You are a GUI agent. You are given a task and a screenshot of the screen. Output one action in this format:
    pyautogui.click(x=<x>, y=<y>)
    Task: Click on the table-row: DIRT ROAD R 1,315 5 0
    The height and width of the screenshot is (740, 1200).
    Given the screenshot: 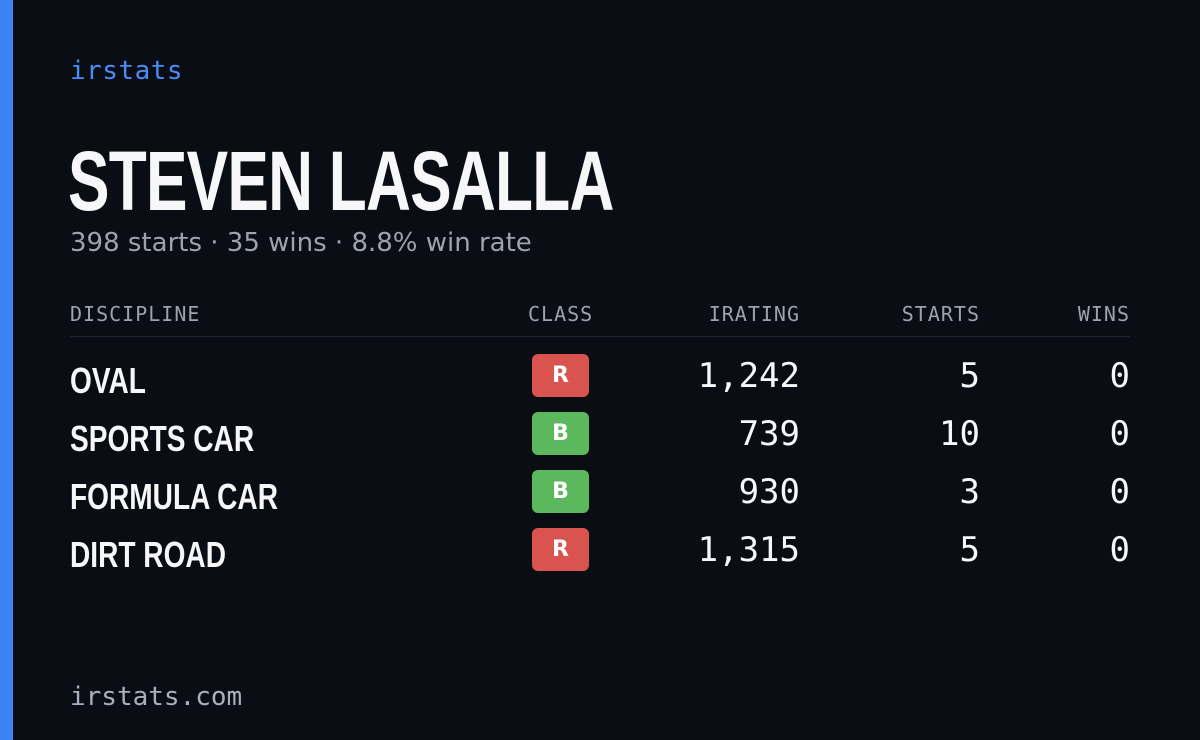 What is the action you would take?
    pyautogui.click(x=600, y=557)
    